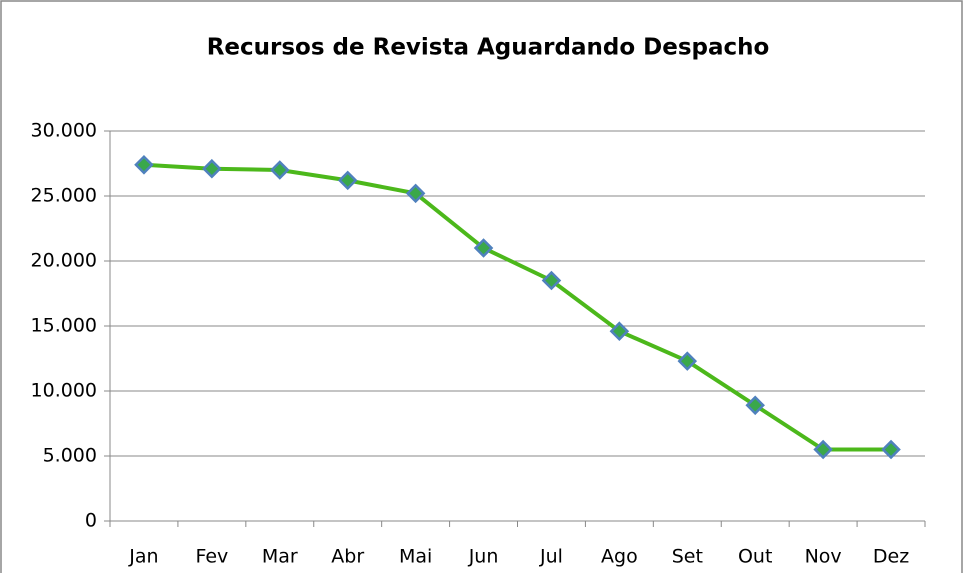  I want to click on y-tick-label: 5.000, so click(70, 456).